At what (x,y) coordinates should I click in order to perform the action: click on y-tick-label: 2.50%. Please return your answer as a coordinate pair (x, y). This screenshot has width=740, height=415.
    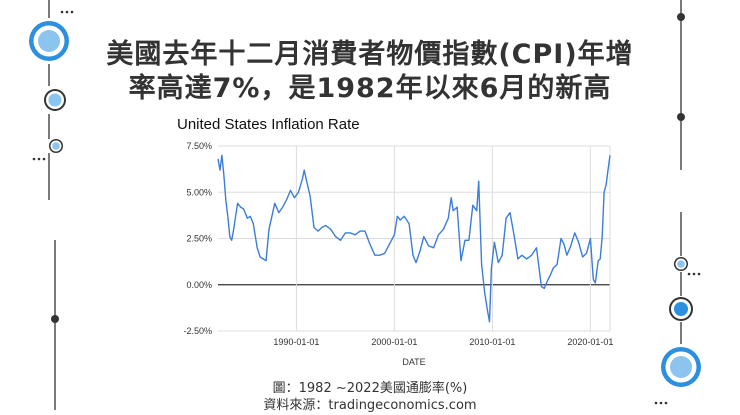
    Looking at the image, I should click on (199, 239).